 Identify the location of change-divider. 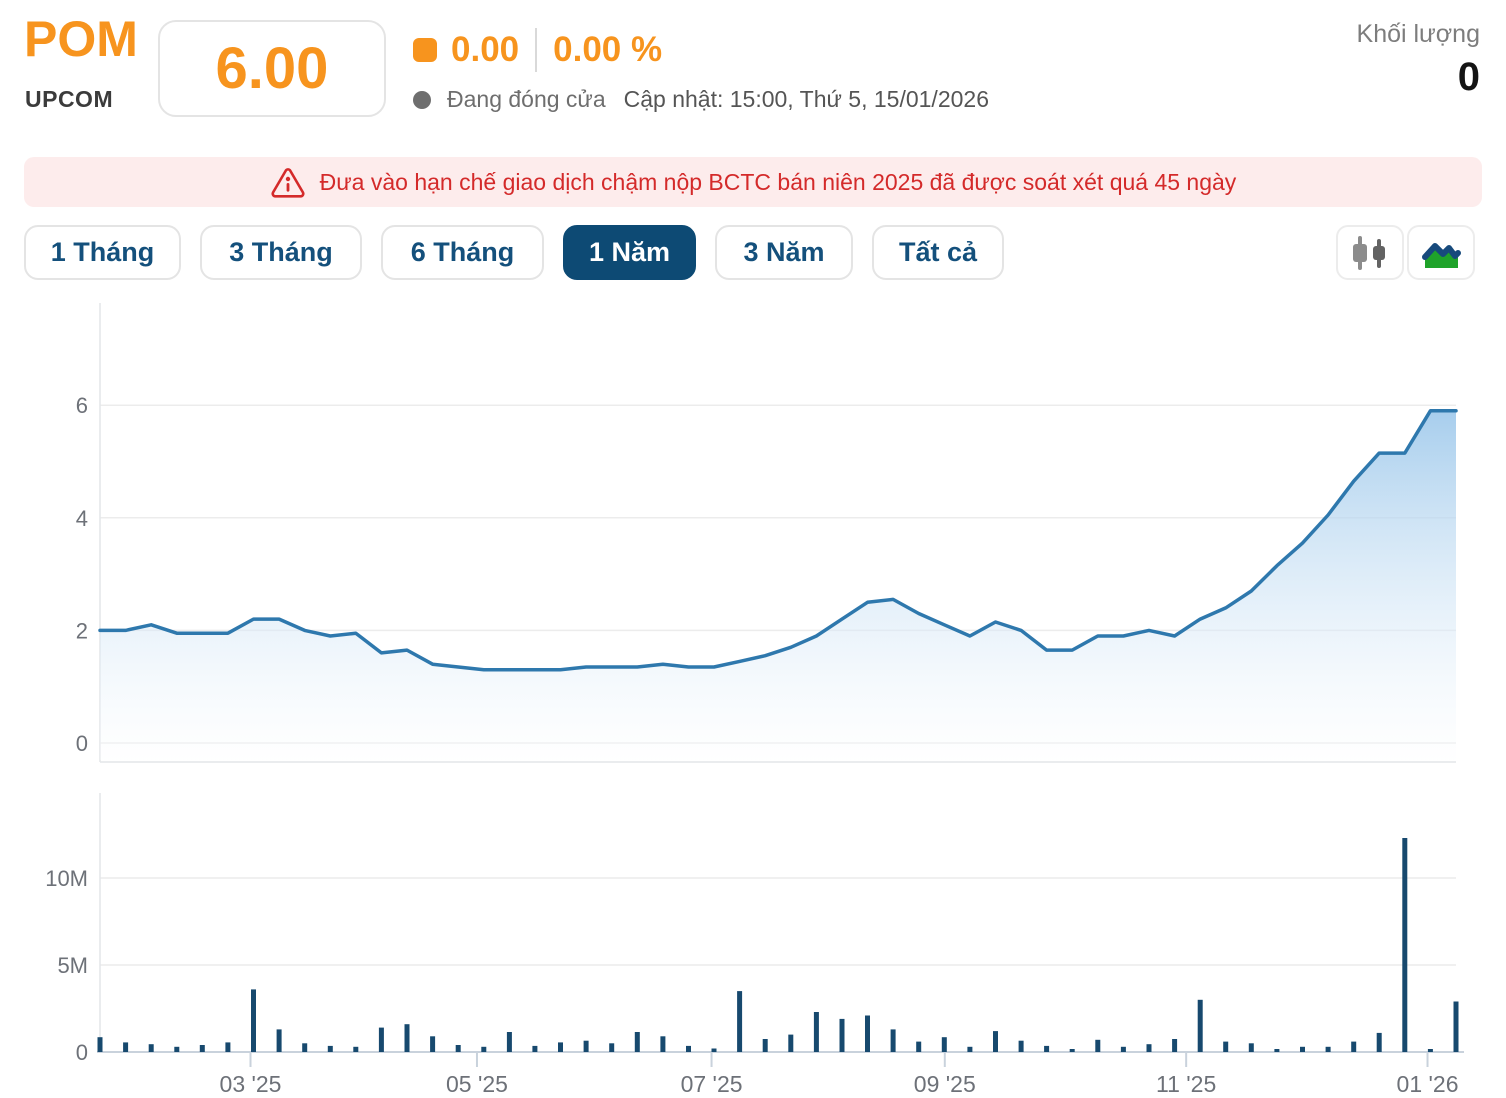
(536, 50).